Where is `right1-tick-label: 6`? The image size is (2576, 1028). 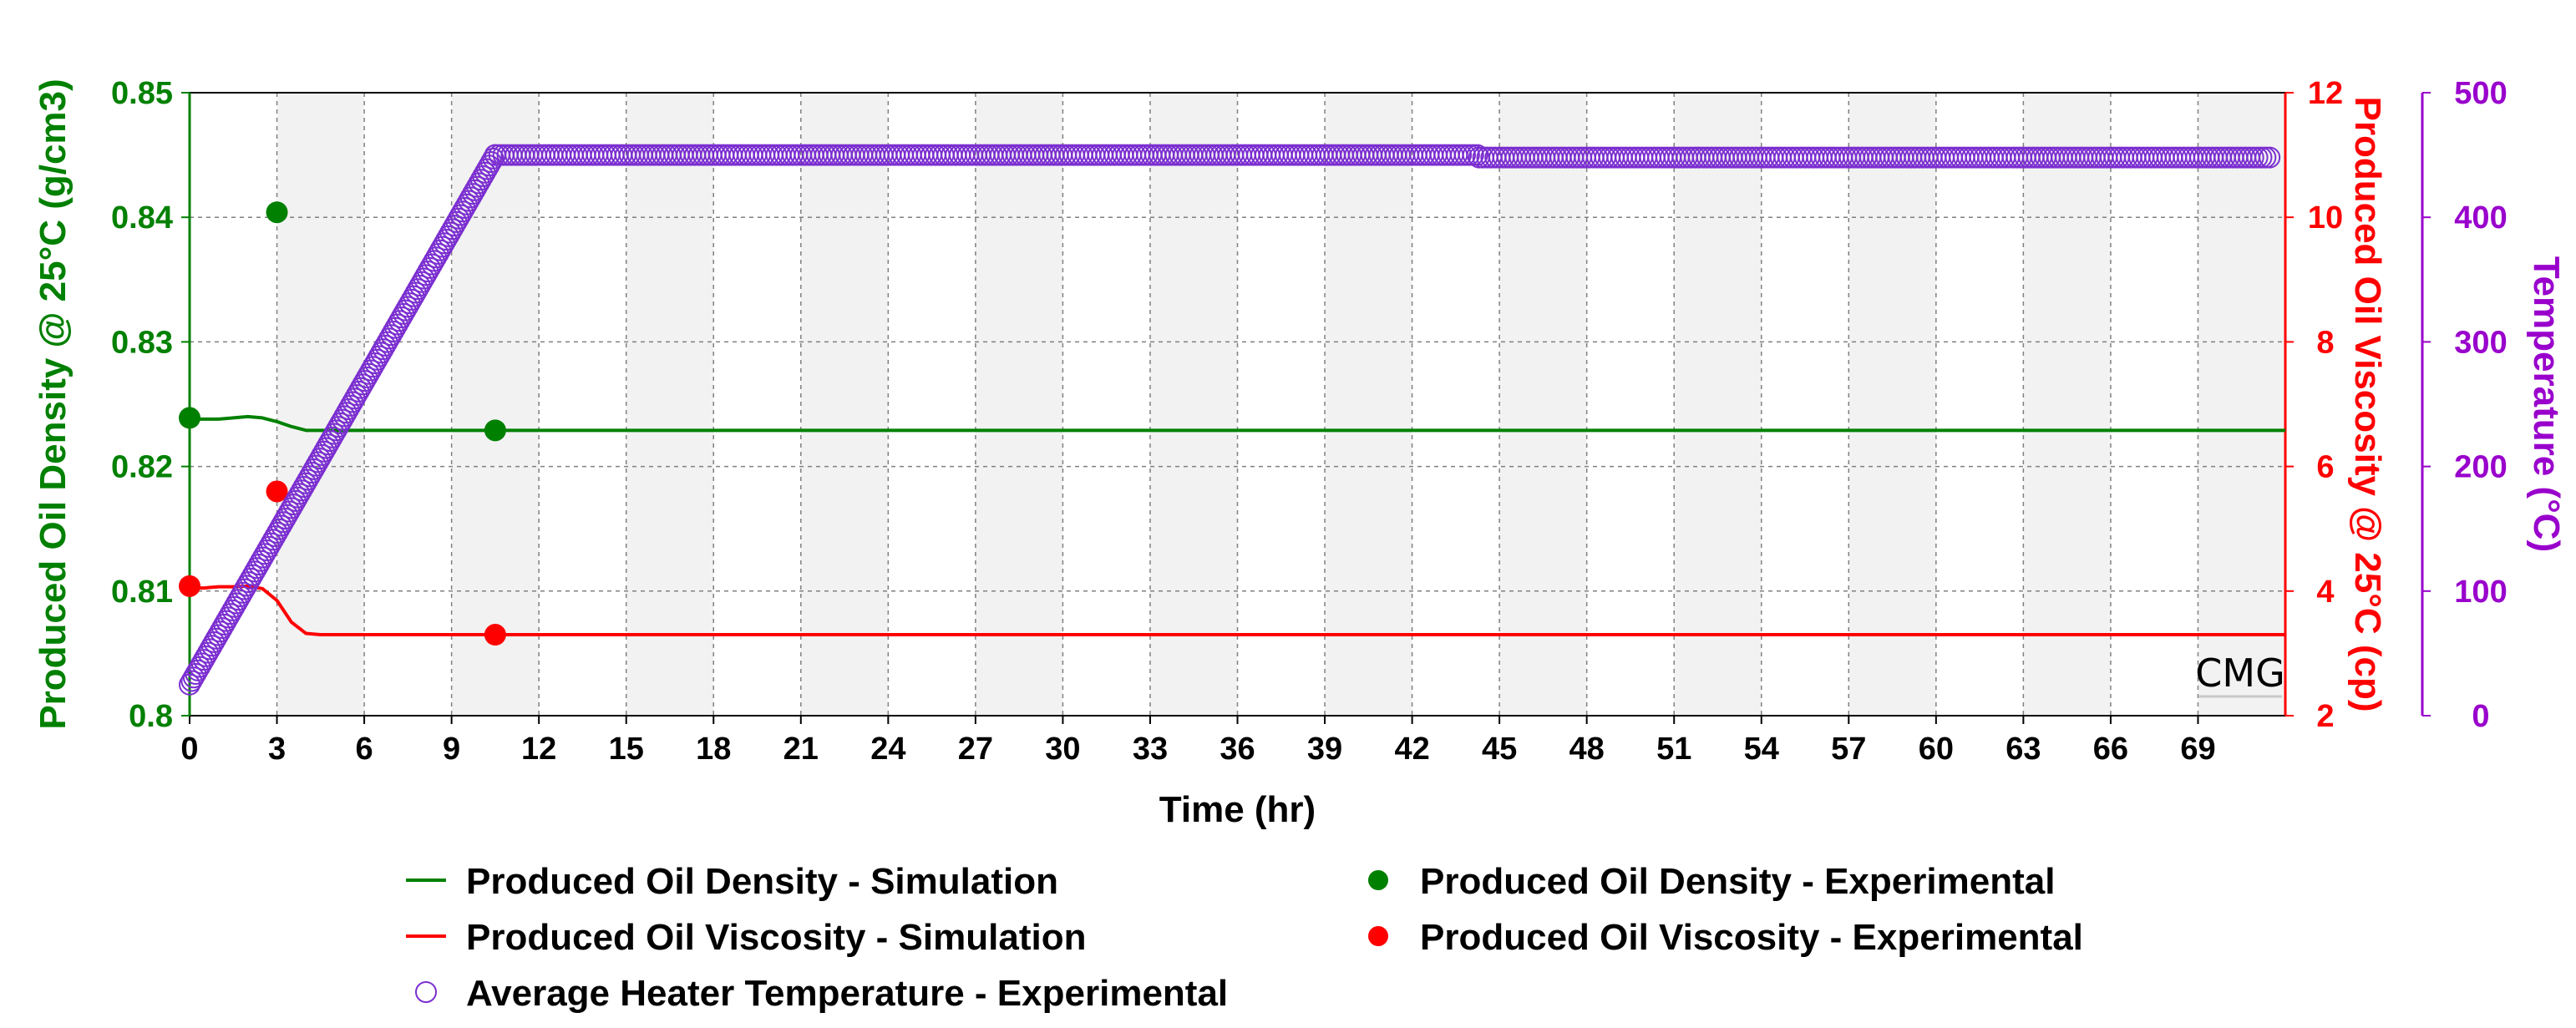
right1-tick-label: 6 is located at coordinates (2325, 467).